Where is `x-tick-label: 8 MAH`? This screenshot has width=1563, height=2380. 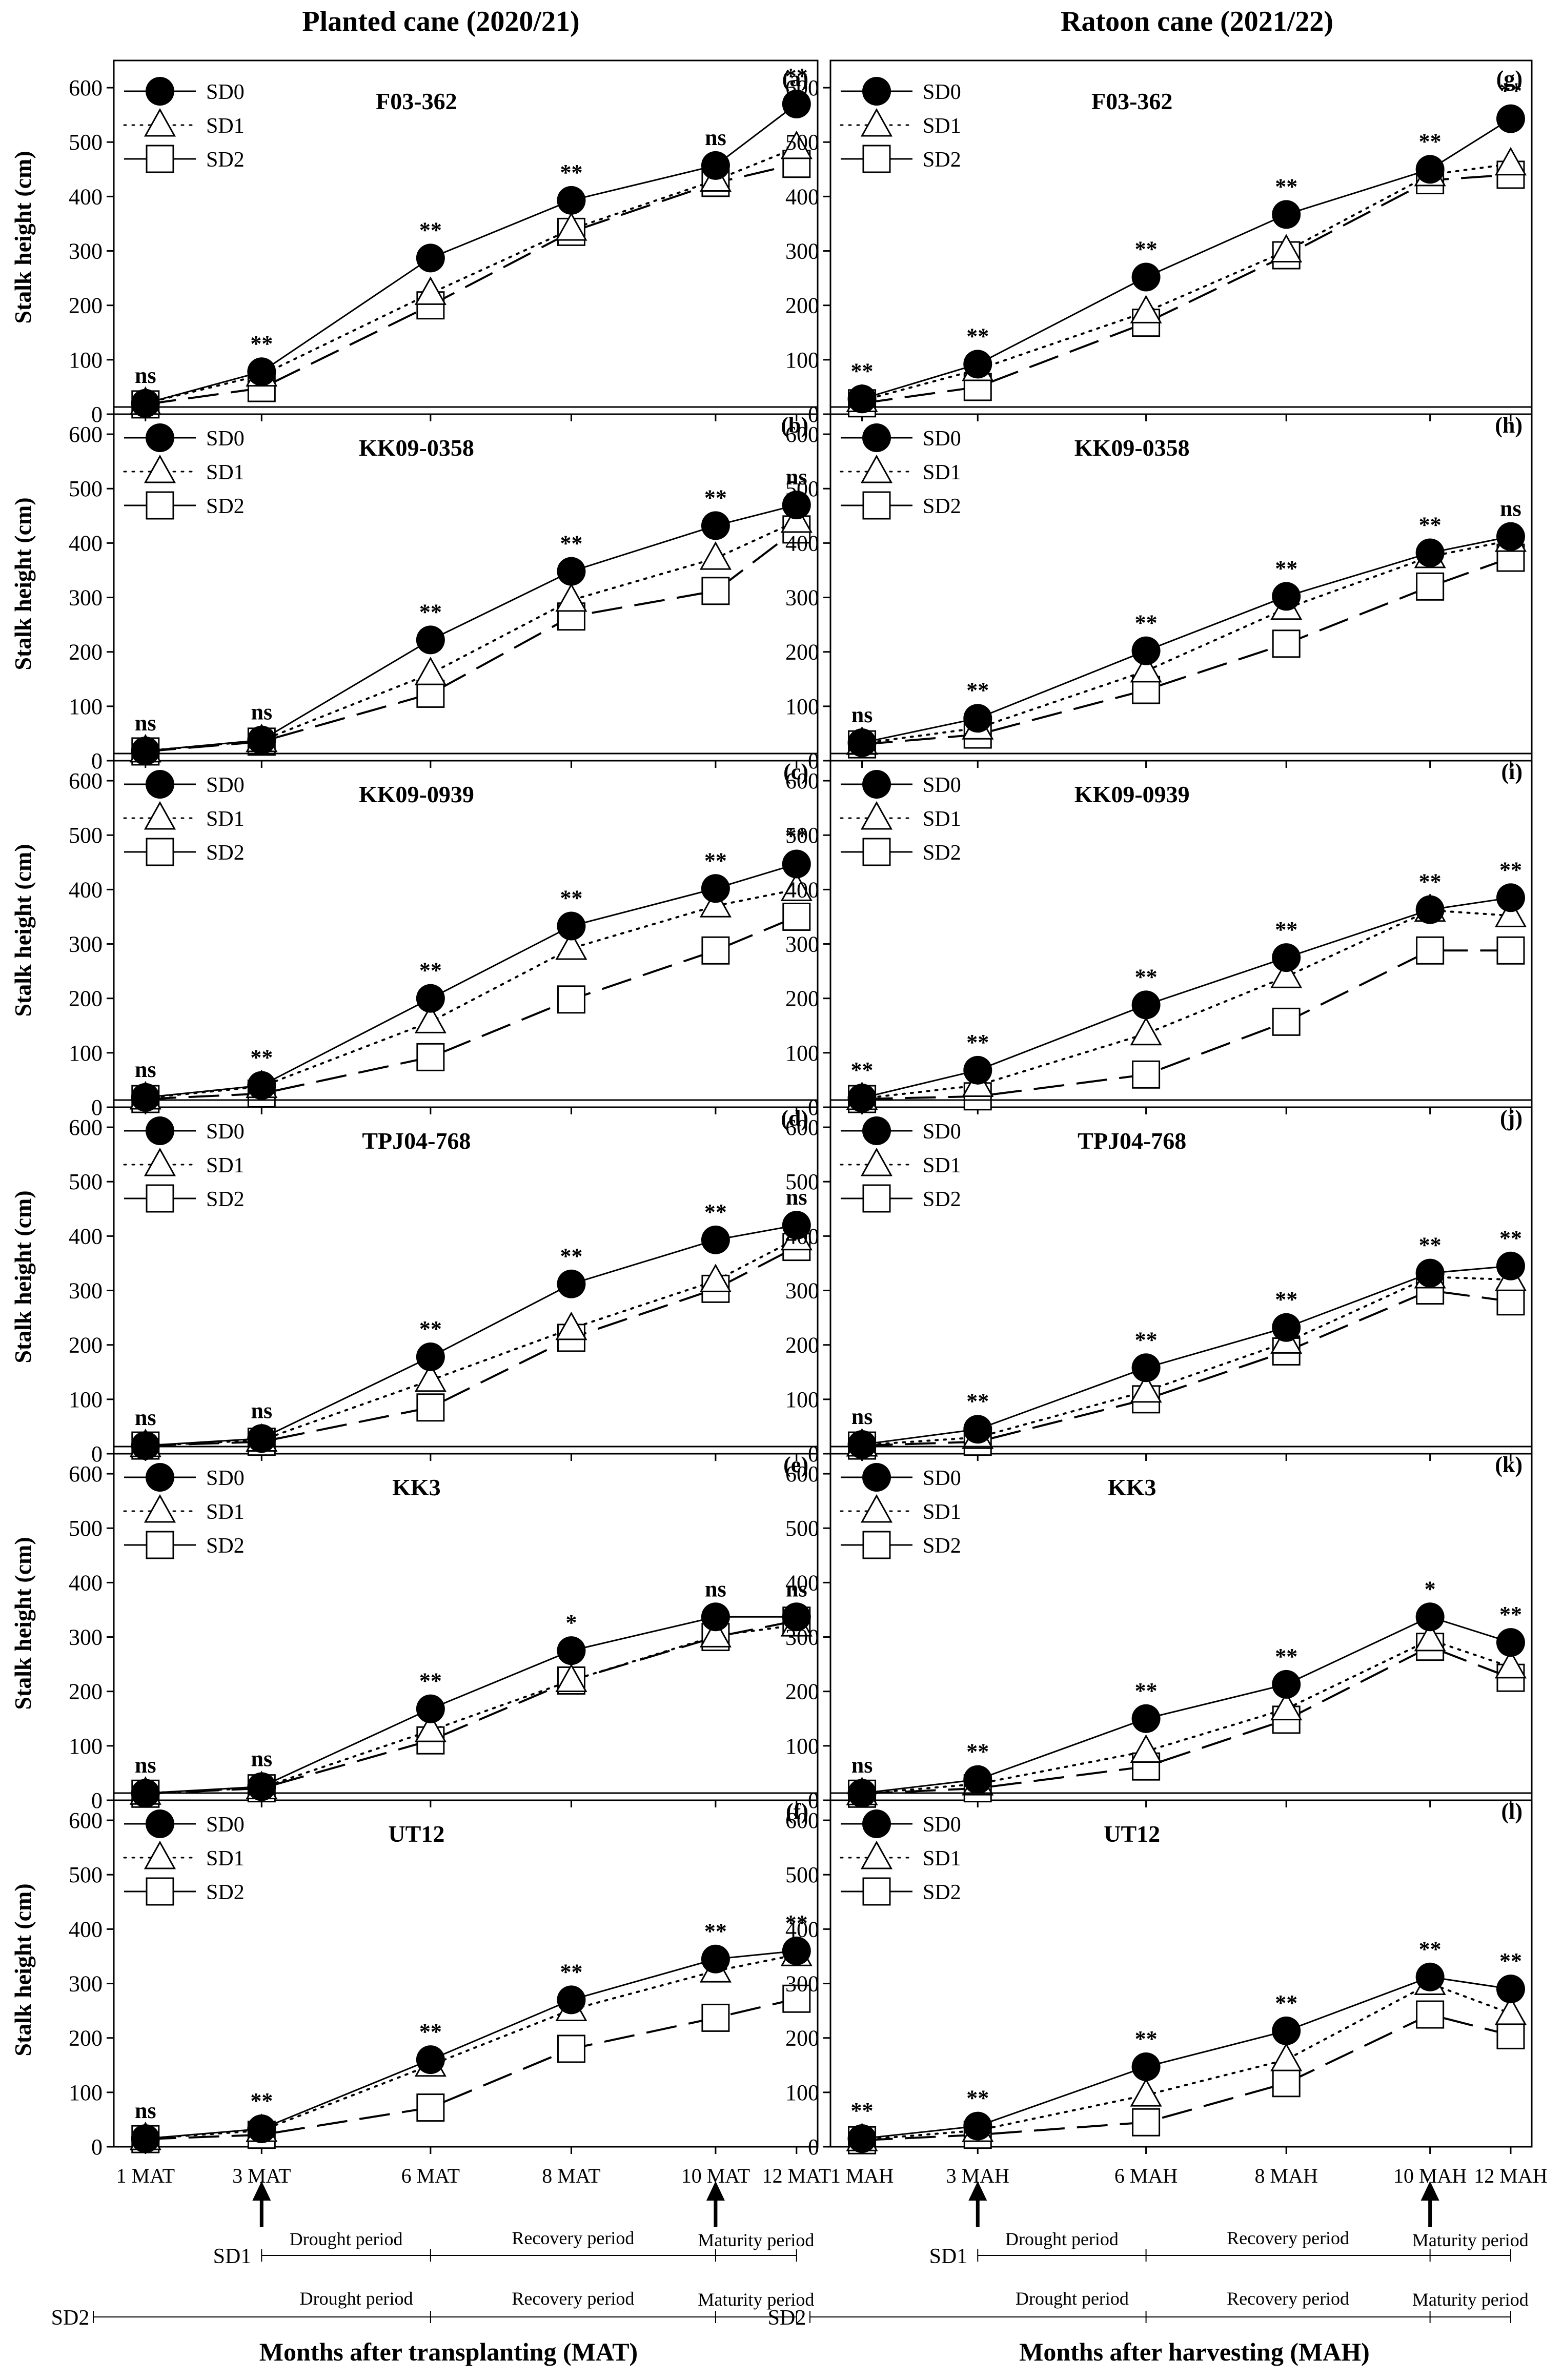 x-tick-label: 8 MAH is located at coordinates (1286, 2175).